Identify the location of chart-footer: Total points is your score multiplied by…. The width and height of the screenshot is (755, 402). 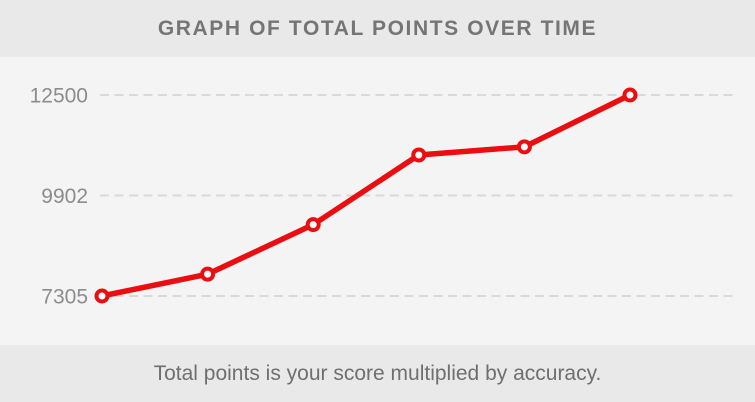
(377, 373).